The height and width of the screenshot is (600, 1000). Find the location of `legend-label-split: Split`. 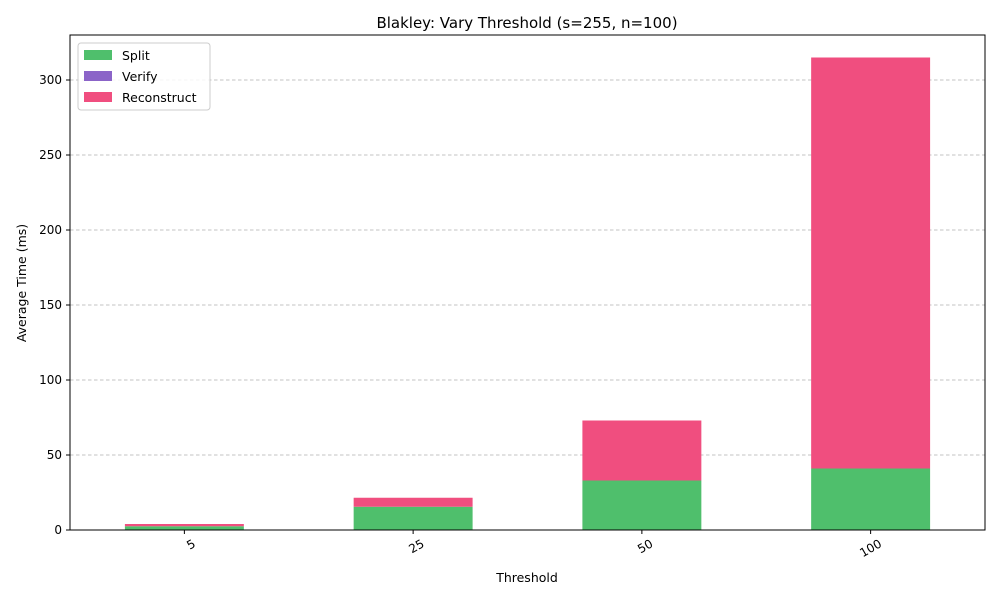

legend-label-split: Split is located at coordinates (136, 55).